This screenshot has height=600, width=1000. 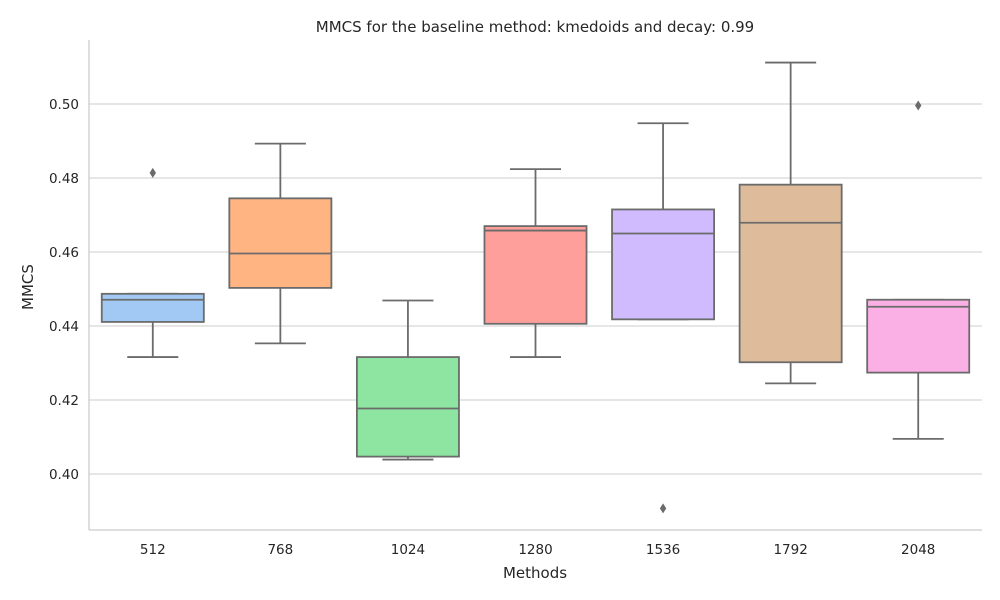 I want to click on x-tick-label: 1280, so click(x=535, y=550).